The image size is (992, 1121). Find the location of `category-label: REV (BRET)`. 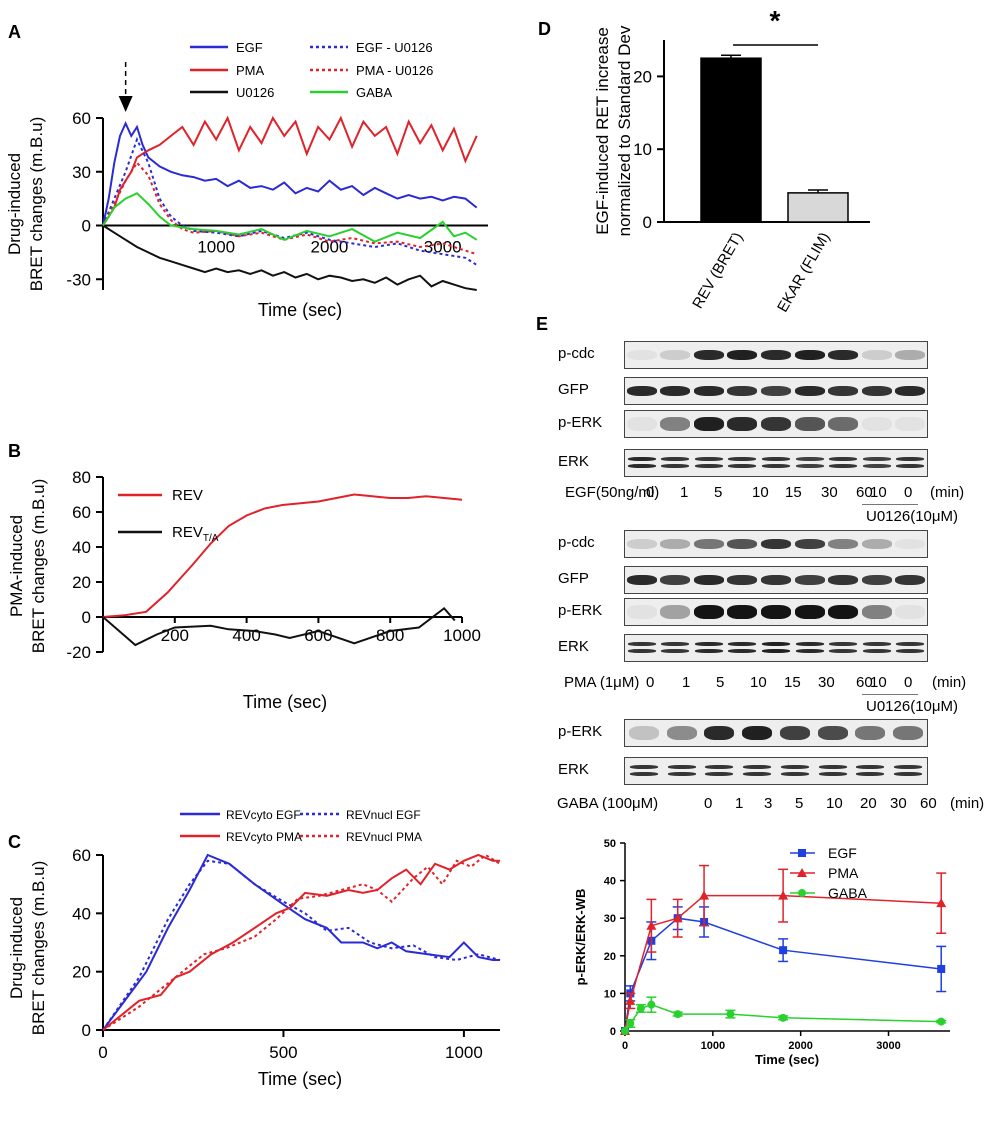

category-label: REV (BRET) is located at coordinates (717, 271).